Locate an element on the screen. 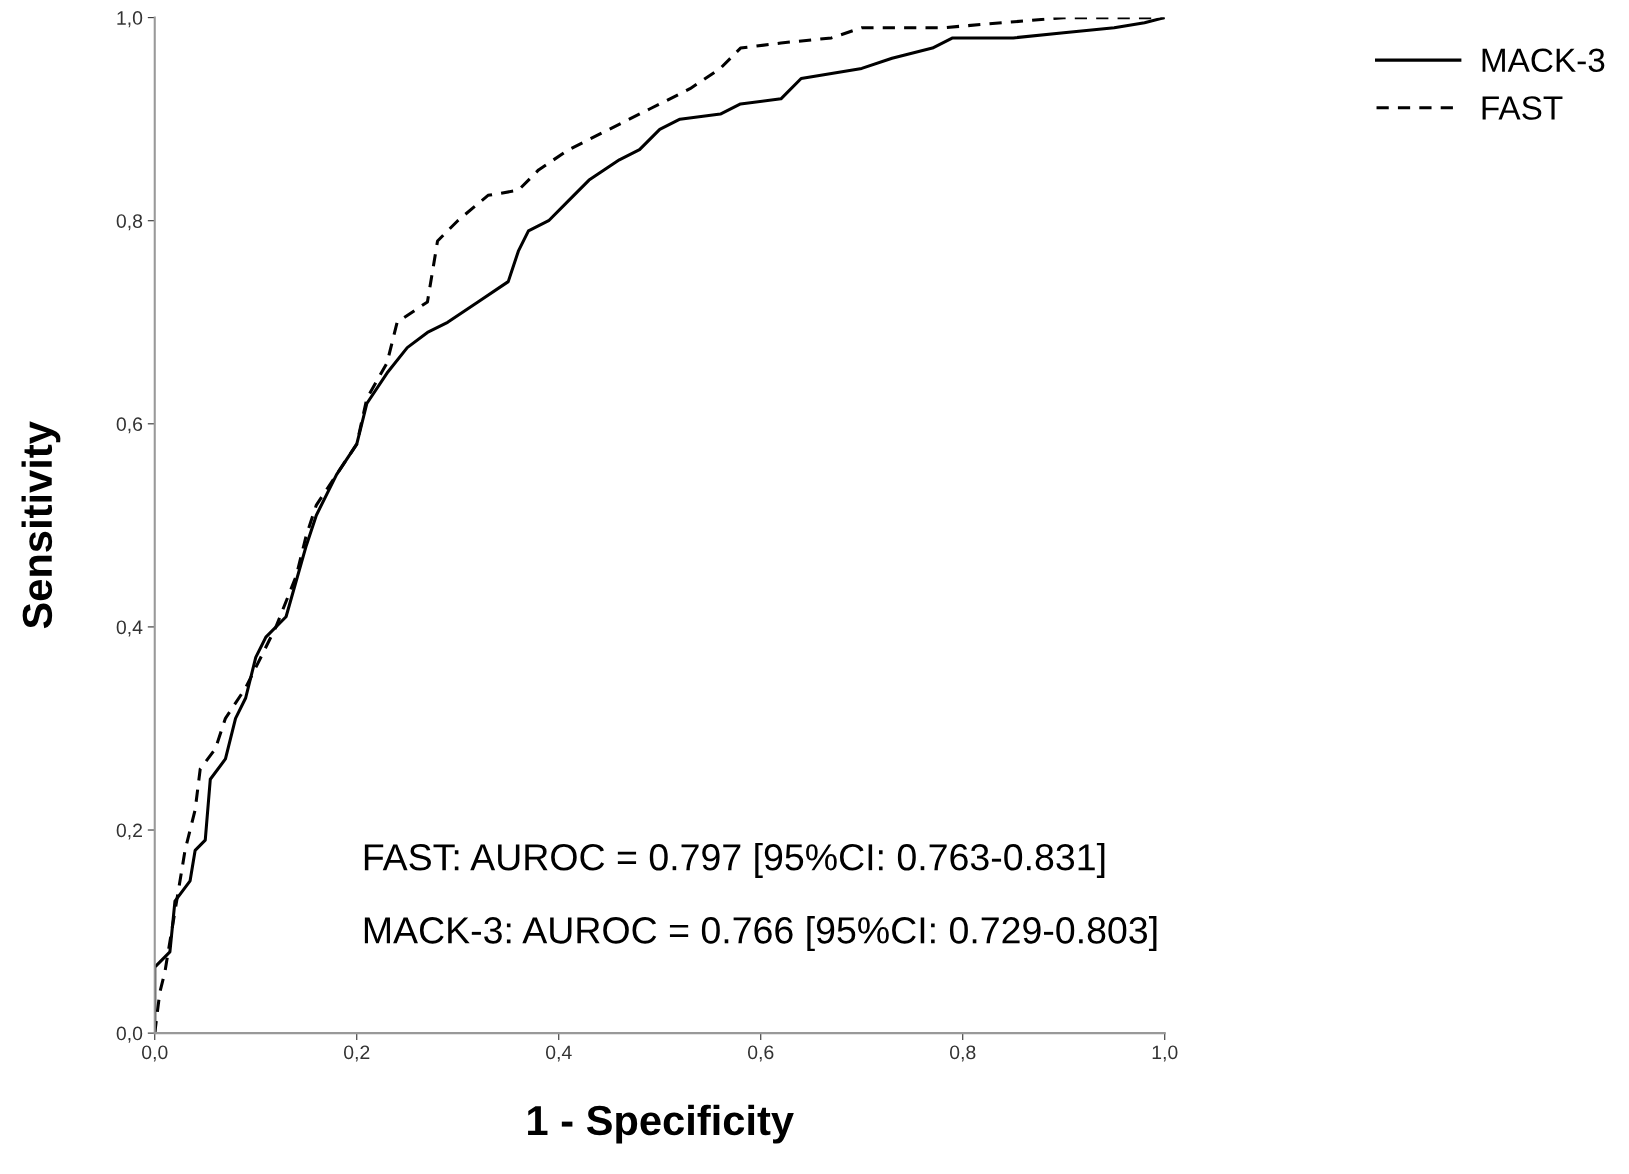  x-tick-label: 1,0 is located at coordinates (1165, 1053).